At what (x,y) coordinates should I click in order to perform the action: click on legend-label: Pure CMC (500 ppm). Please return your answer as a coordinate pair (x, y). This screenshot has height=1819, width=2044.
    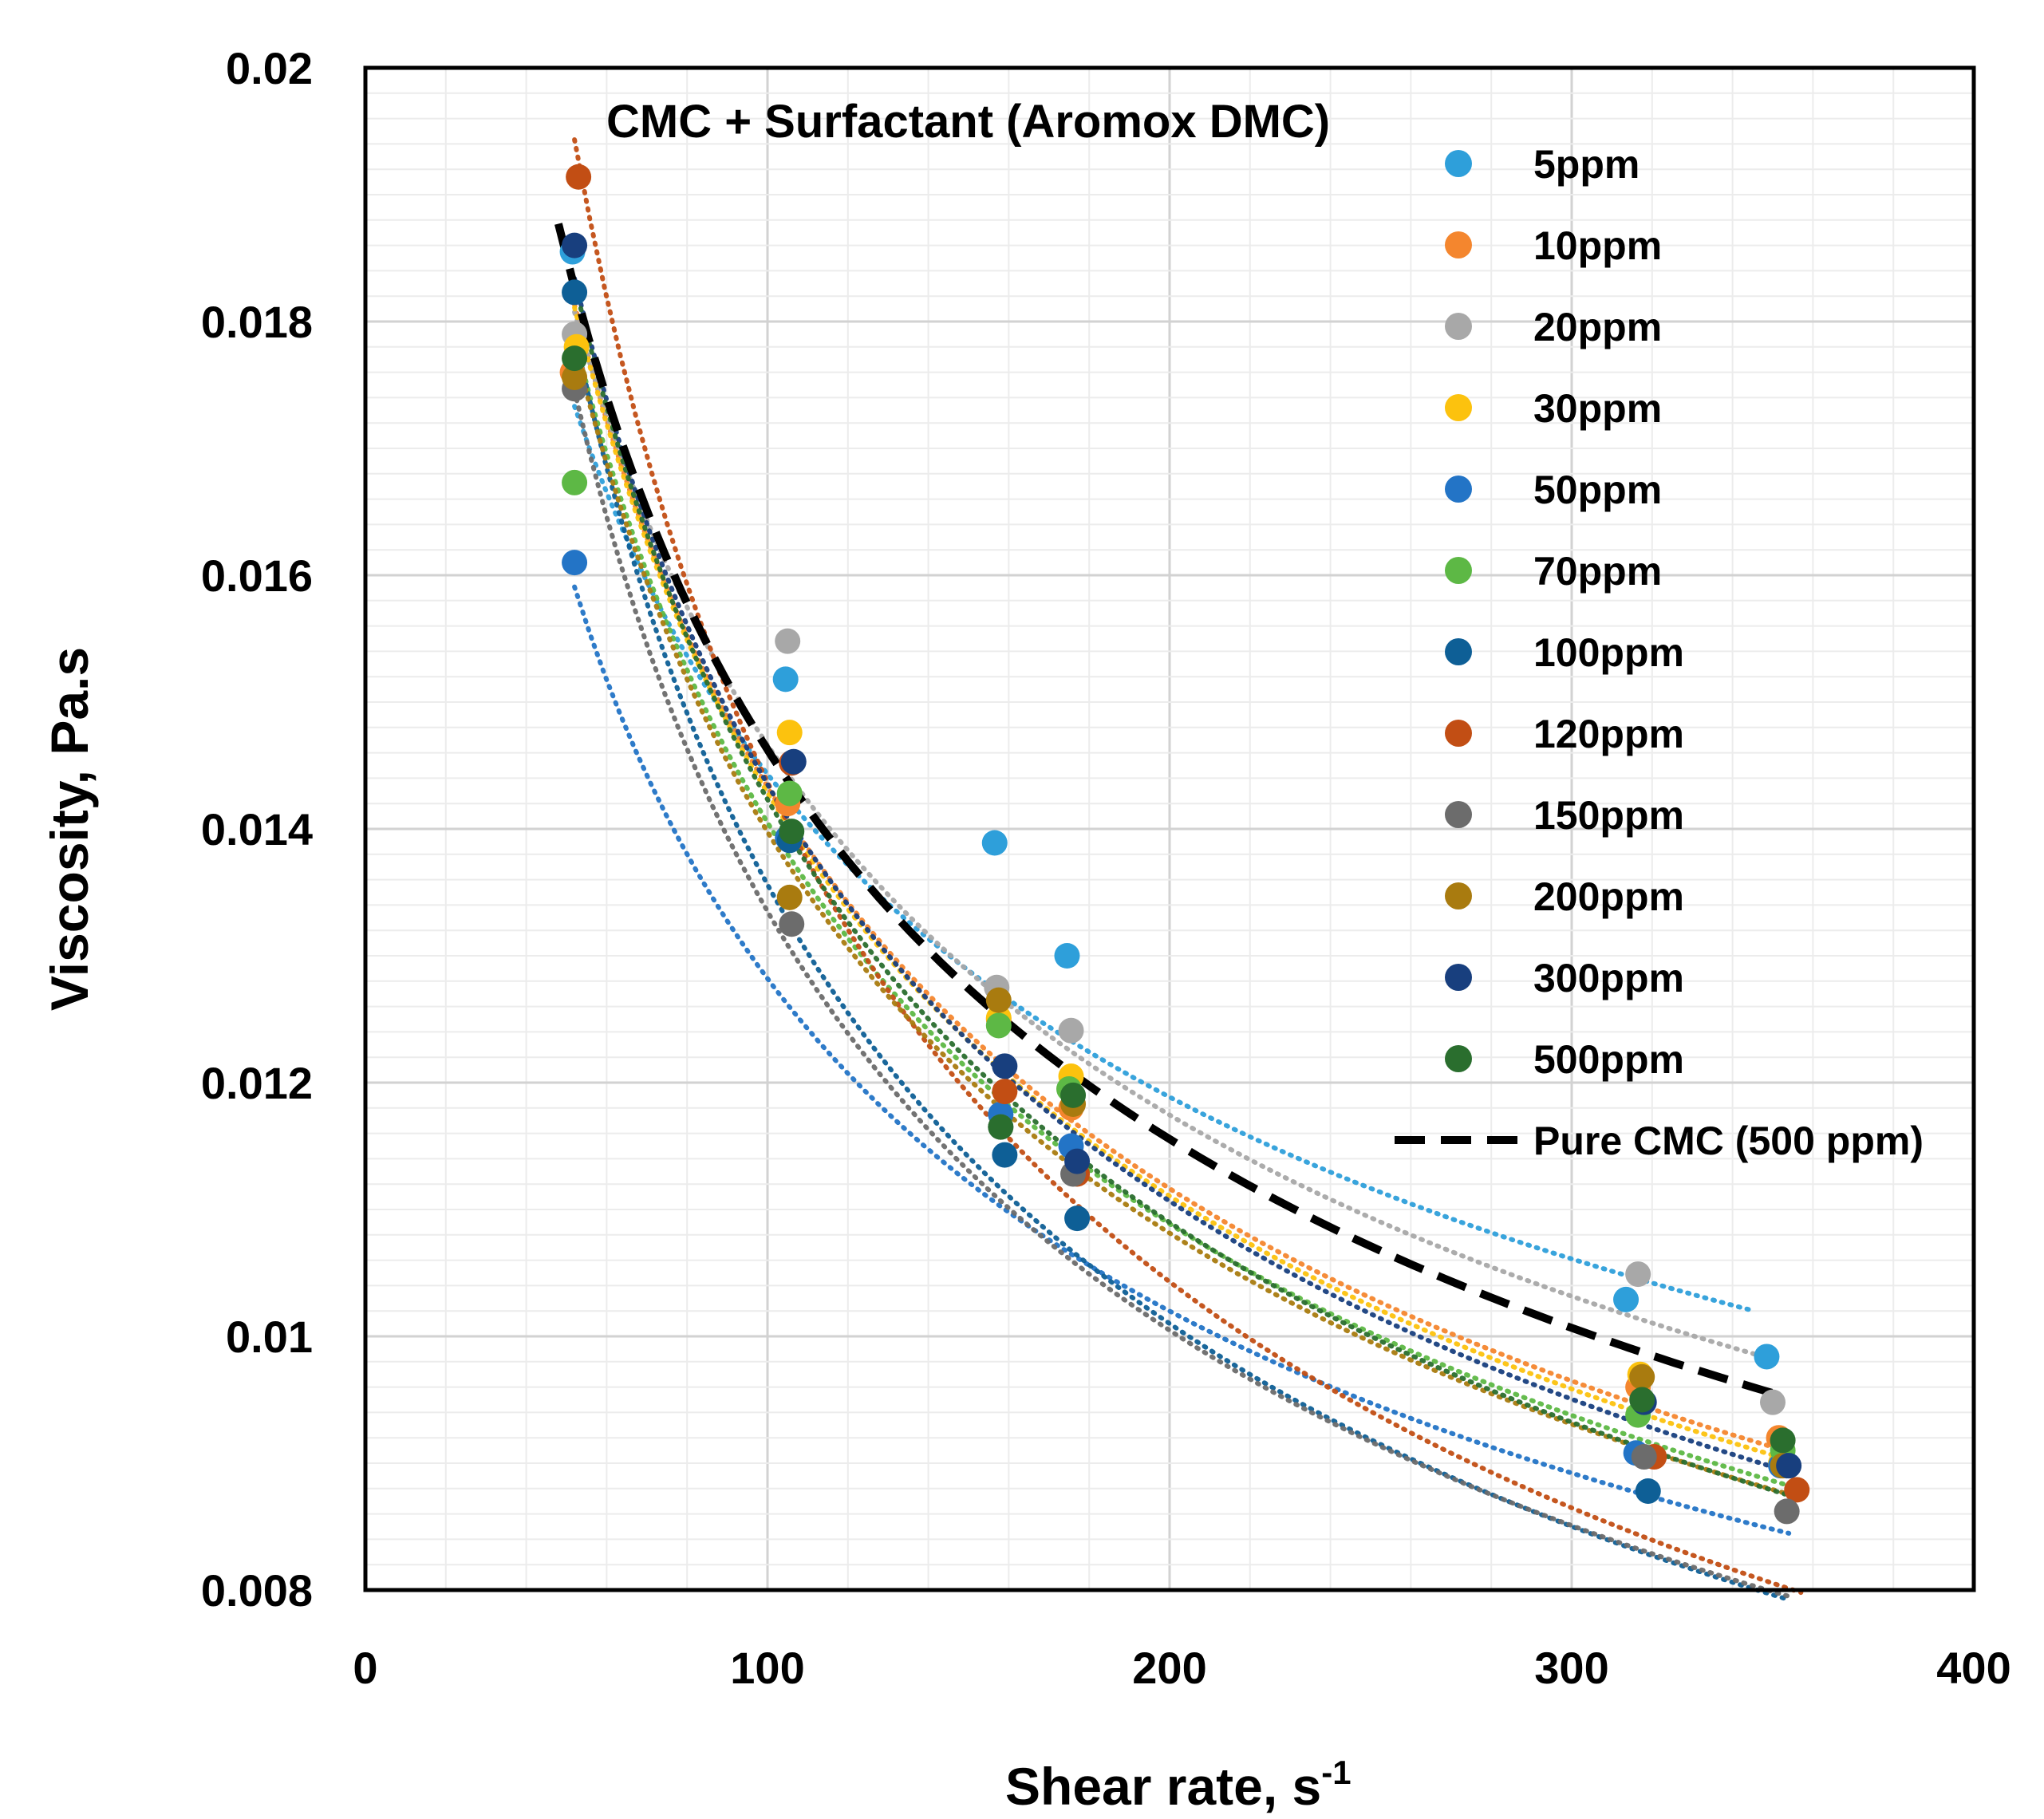
    Looking at the image, I should click on (1728, 1141).